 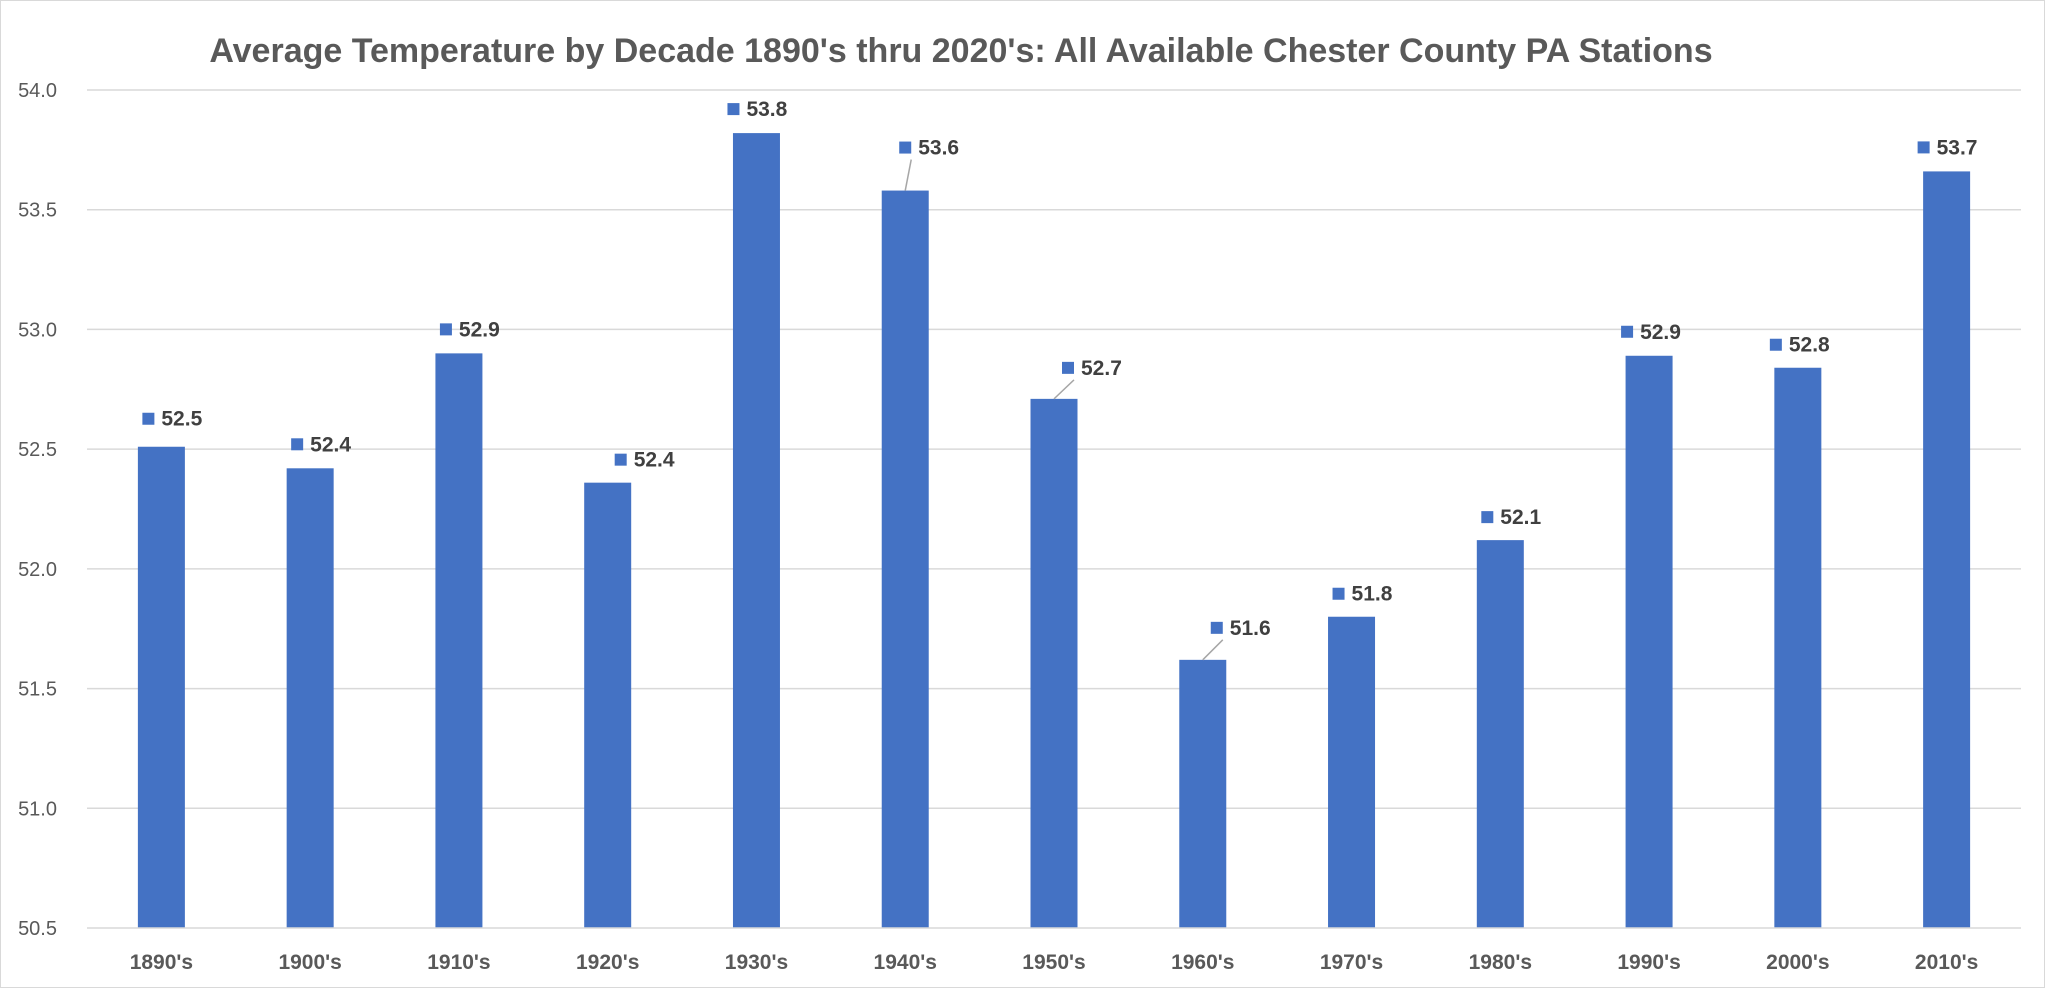 I want to click on data-label: 53.8, so click(x=766, y=109).